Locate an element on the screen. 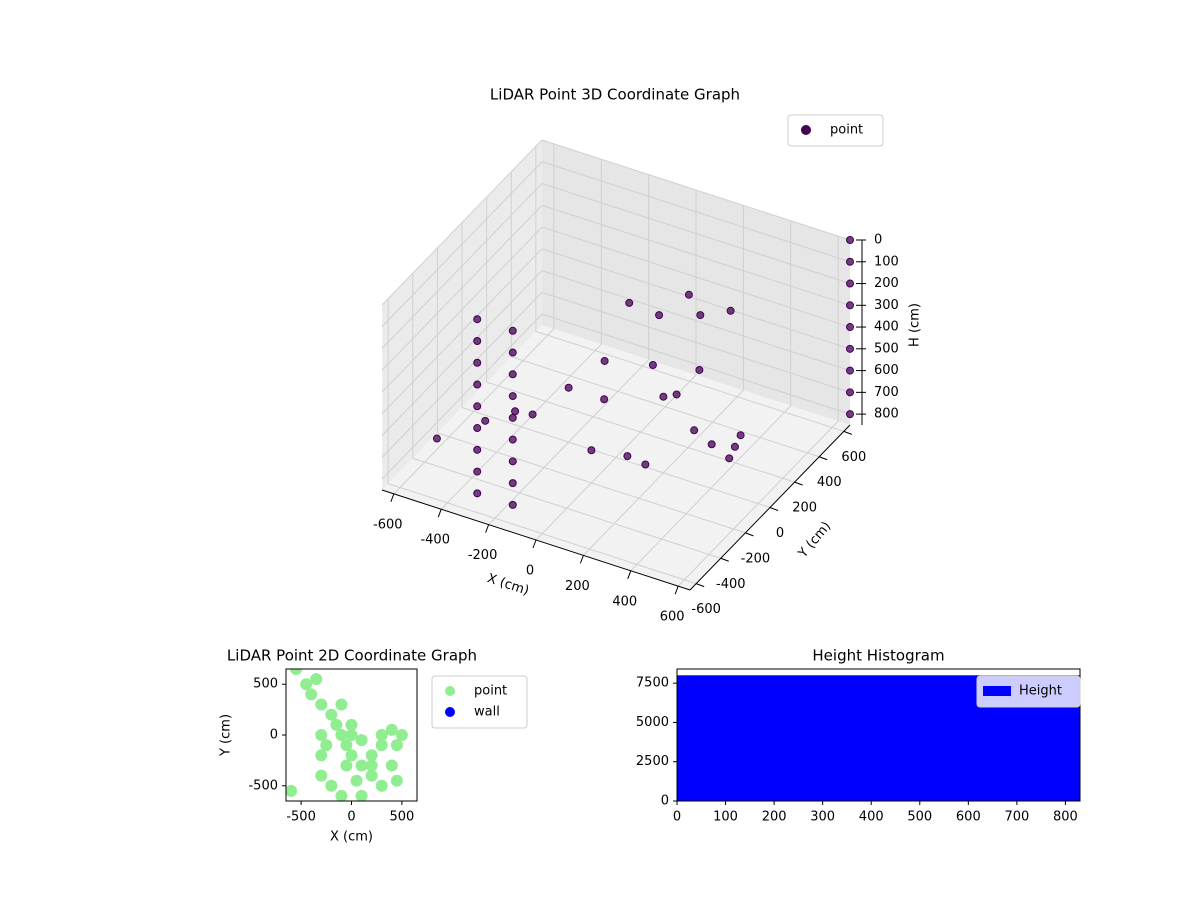  chart-title: LiDAR Point 3D Coordinate Graph is located at coordinates (615, 95).